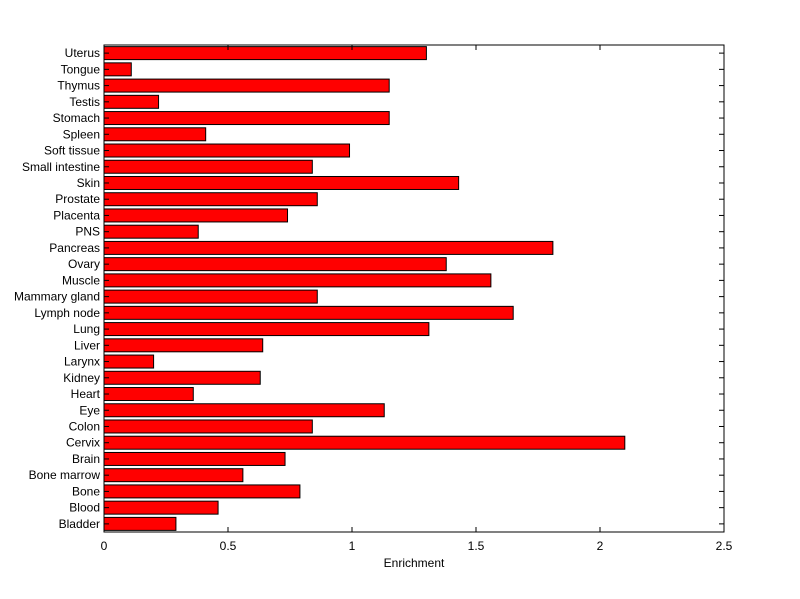 The image size is (800, 599). What do you see at coordinates (151, 231) in the screenshot?
I see `bar-pns` at bounding box center [151, 231].